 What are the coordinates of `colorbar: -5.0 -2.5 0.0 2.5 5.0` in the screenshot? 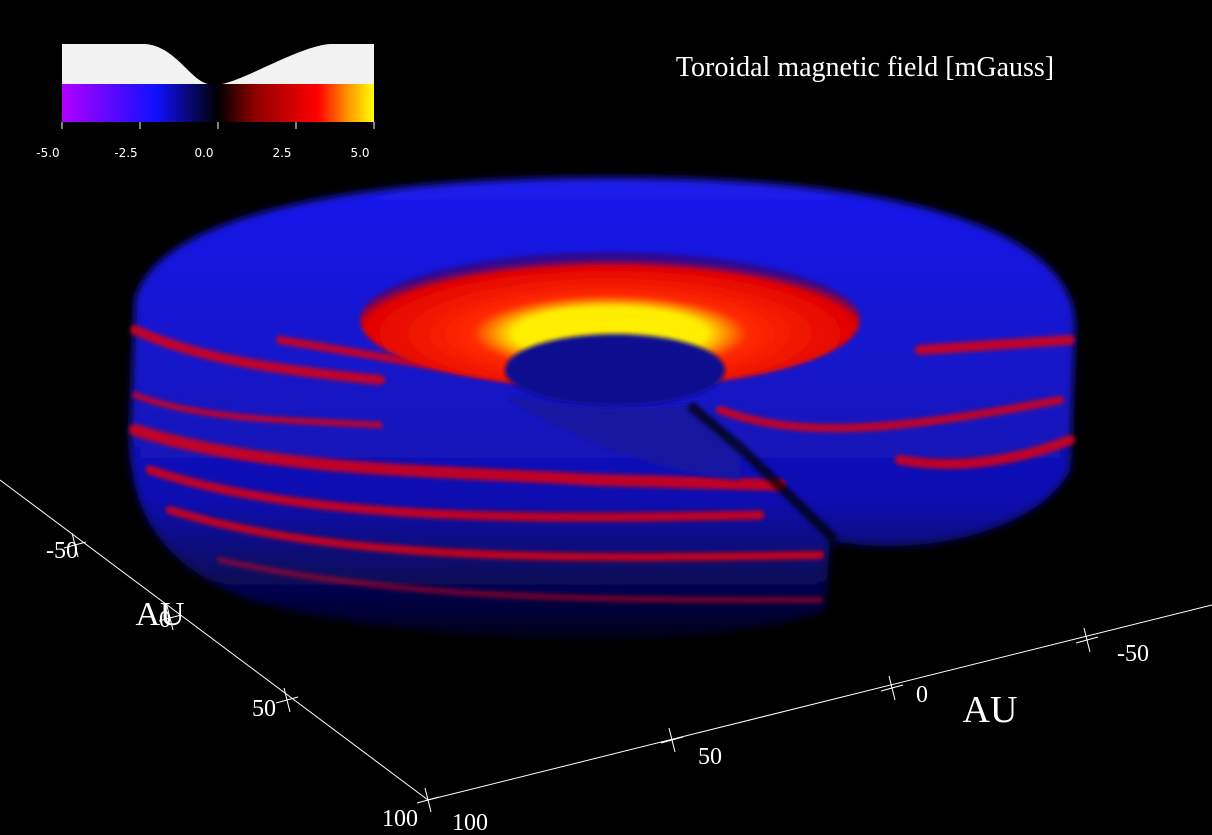 It's located at (205, 102).